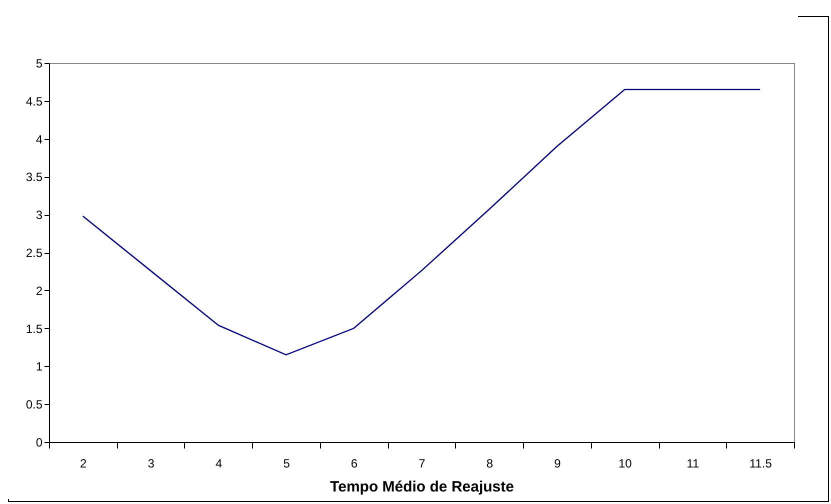 The image size is (831, 504). I want to click on y-tick-label: 3.5, so click(34, 177).